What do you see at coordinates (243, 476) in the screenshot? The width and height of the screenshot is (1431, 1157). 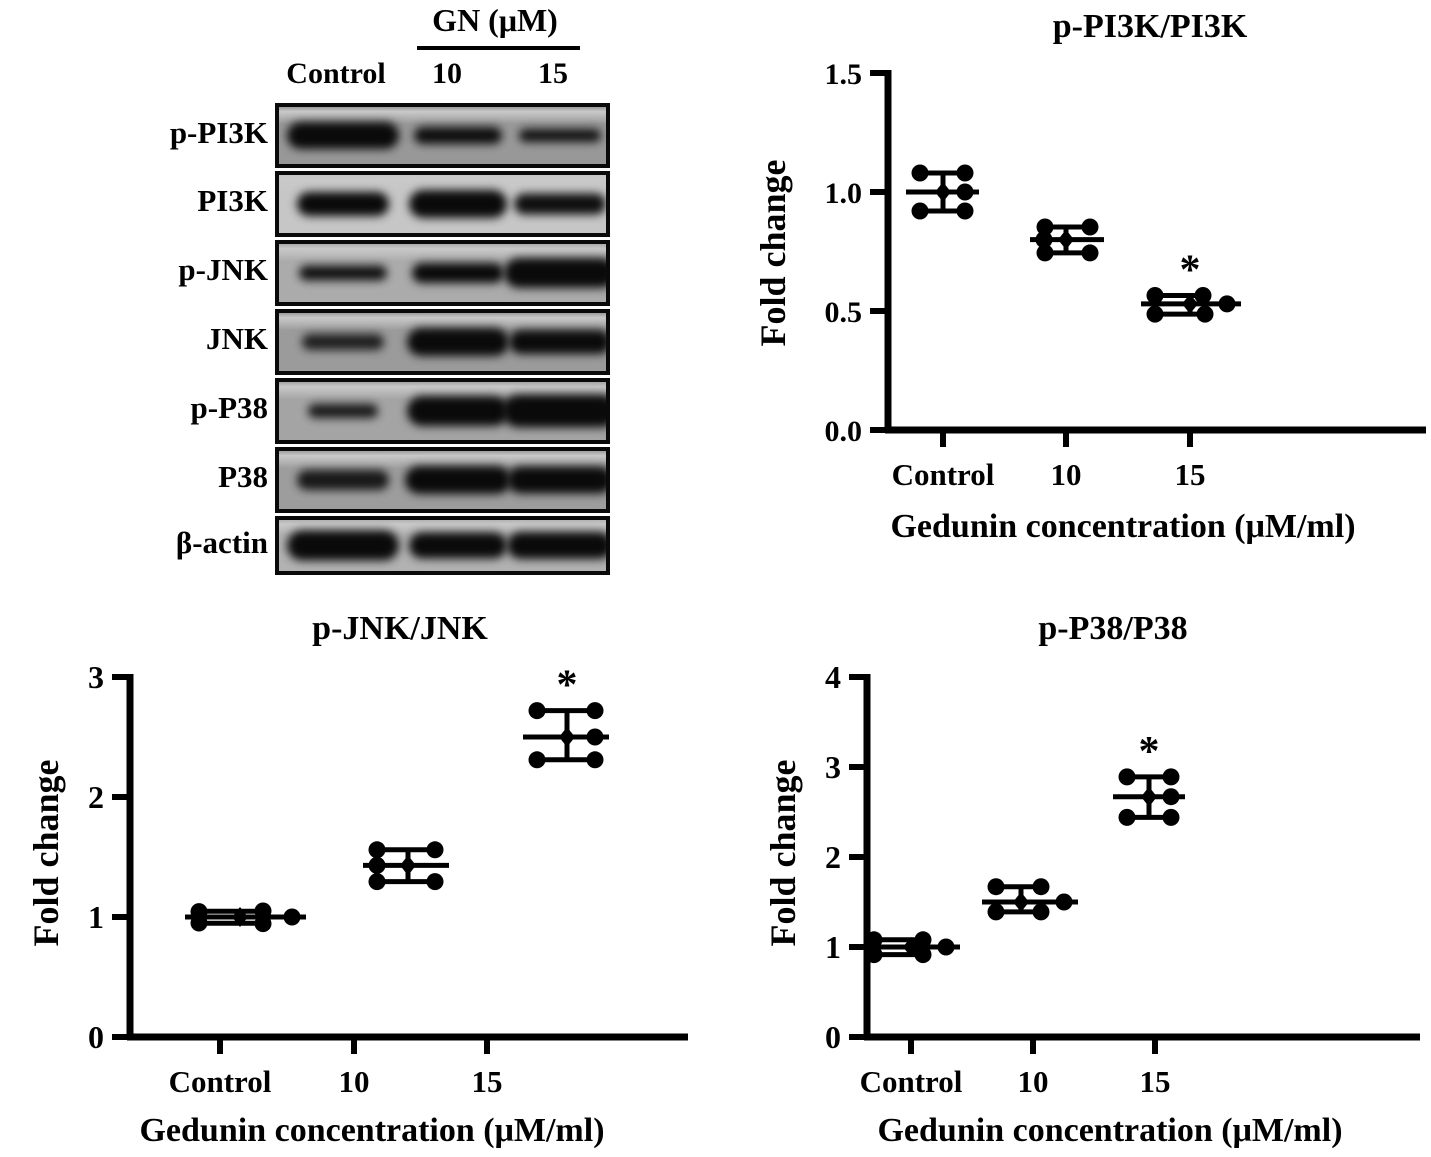 I see `blot-row-label: P38` at bounding box center [243, 476].